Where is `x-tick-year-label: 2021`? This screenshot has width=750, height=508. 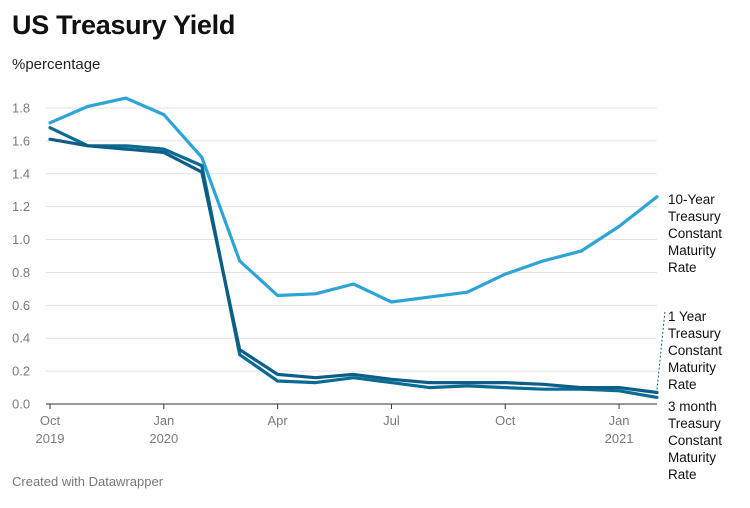
x-tick-year-label: 2021 is located at coordinates (619, 438).